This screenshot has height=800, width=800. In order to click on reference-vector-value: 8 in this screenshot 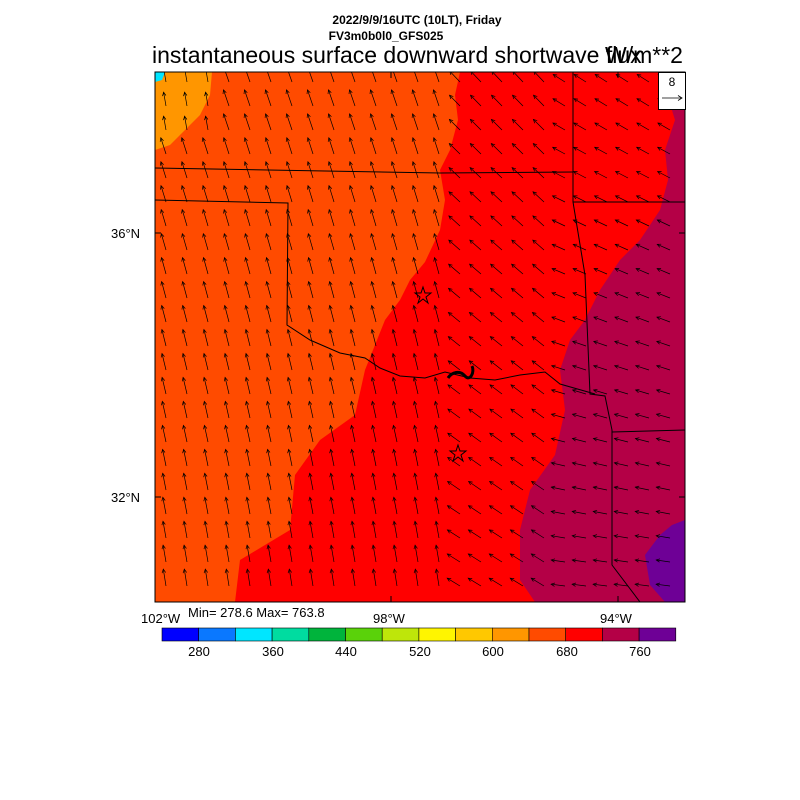, I will do `click(672, 82)`.